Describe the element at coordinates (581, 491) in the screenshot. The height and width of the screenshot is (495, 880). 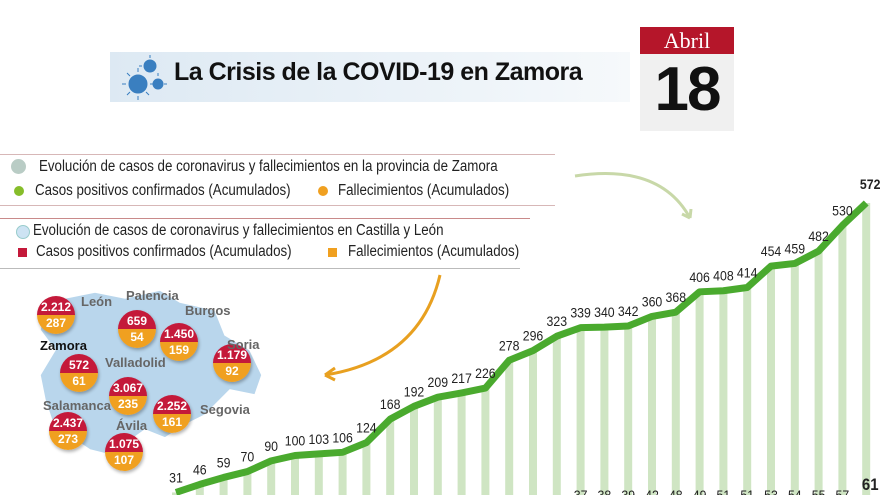
I see `death-value-label: 37` at that location.